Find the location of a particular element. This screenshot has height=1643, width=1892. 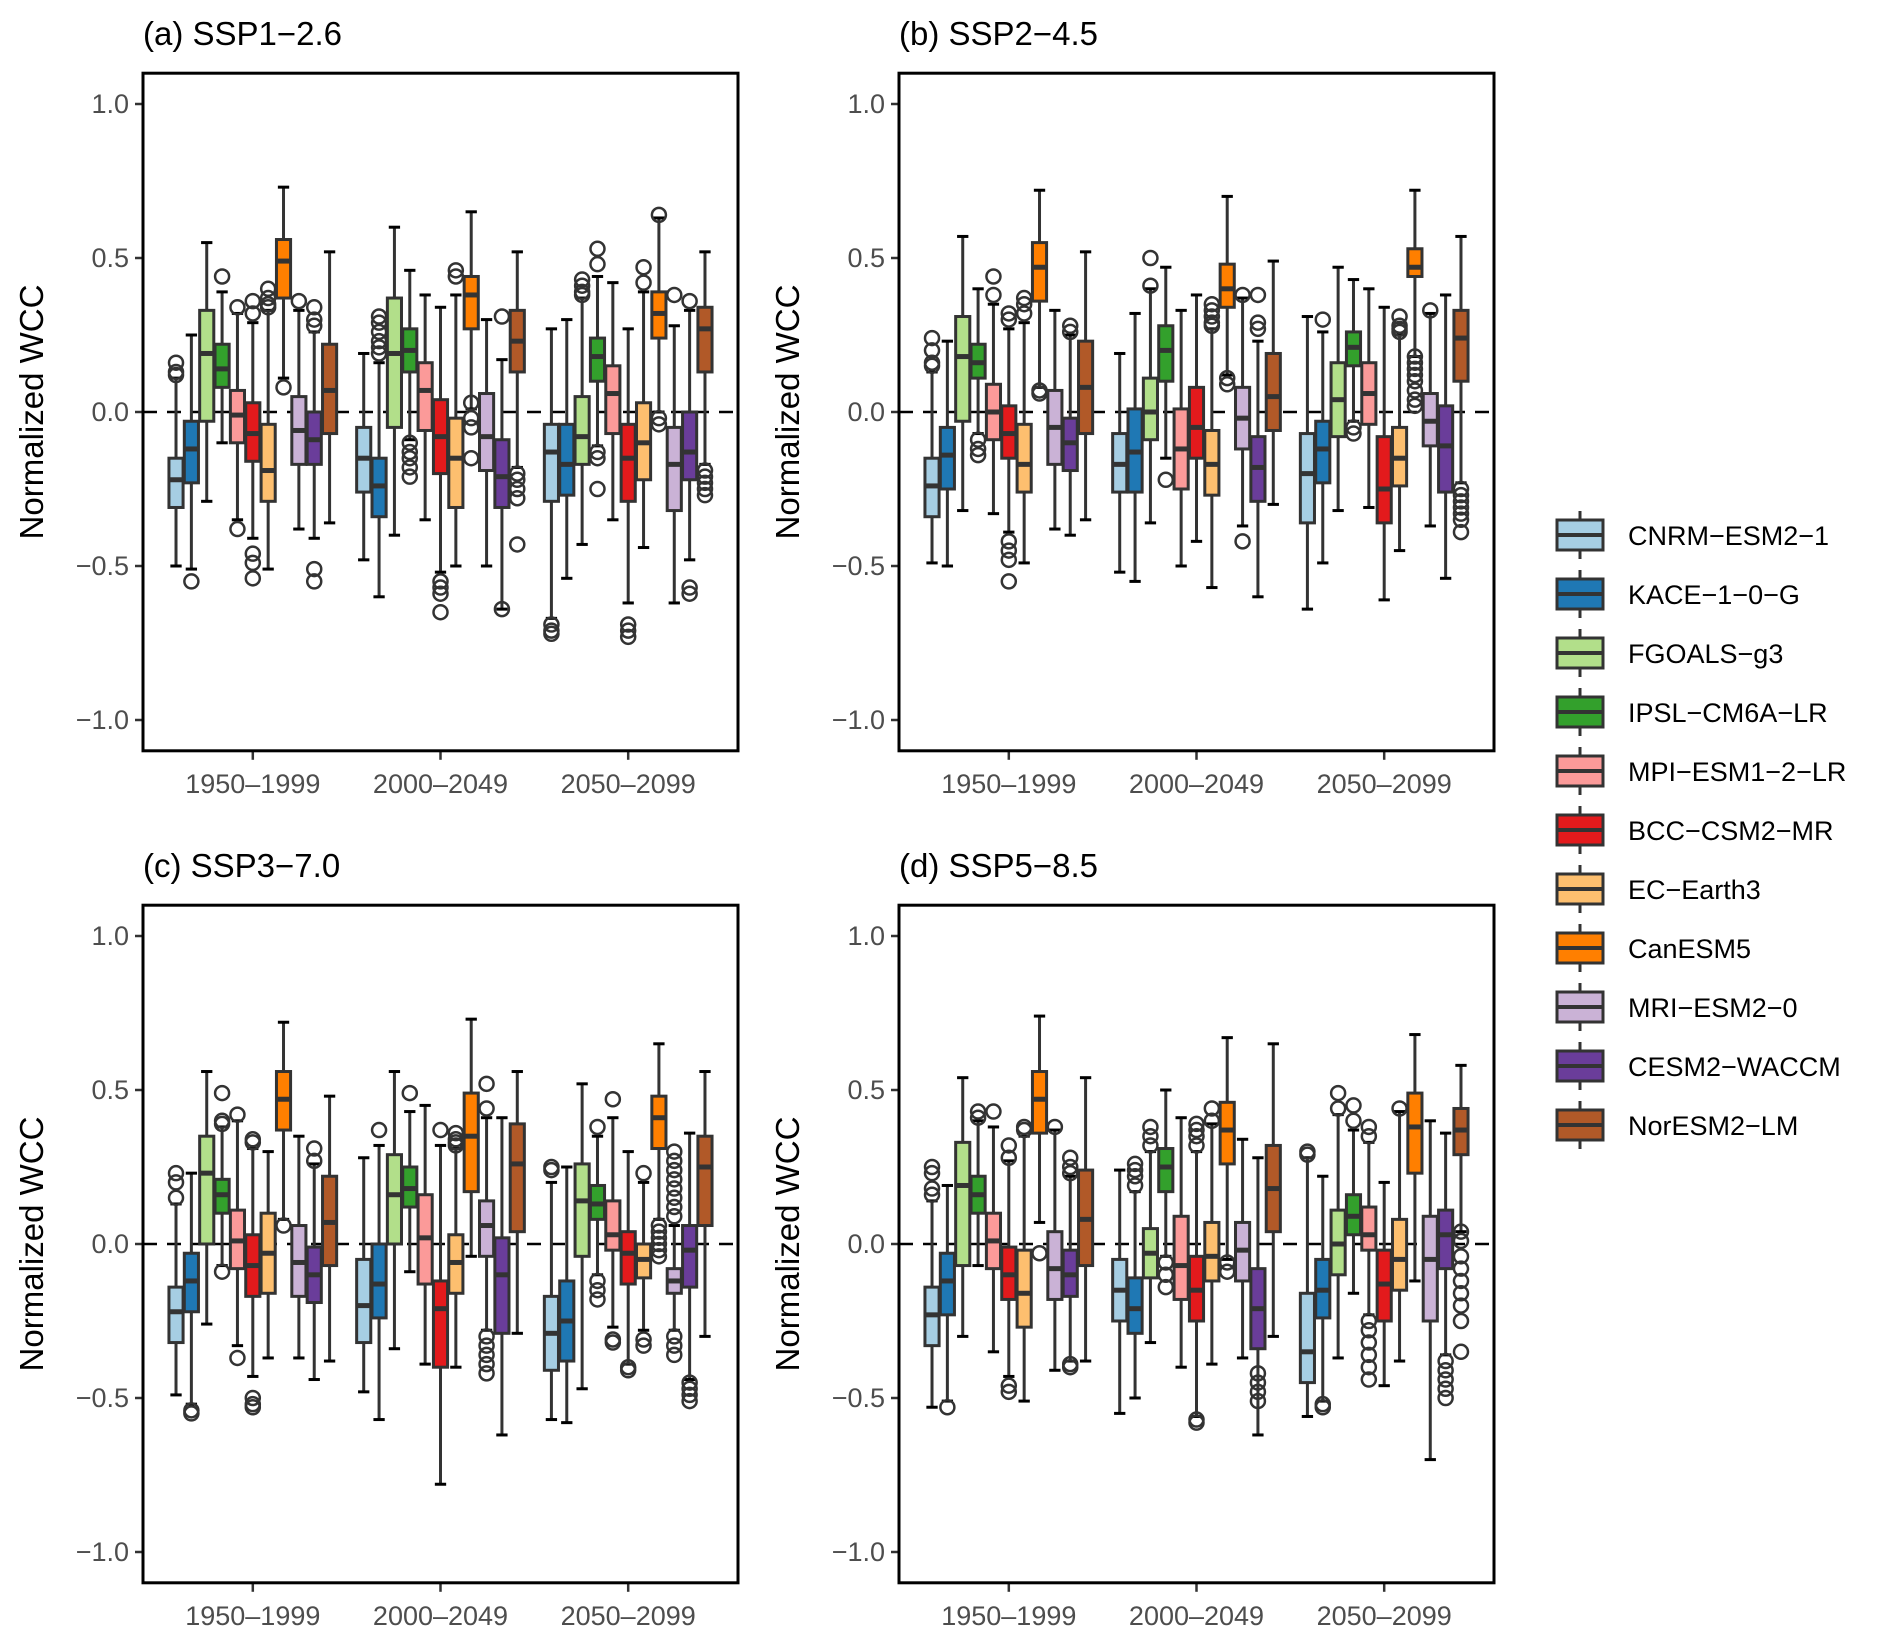

legend-label: MRI−ESM2−0 is located at coordinates (1713, 1008).